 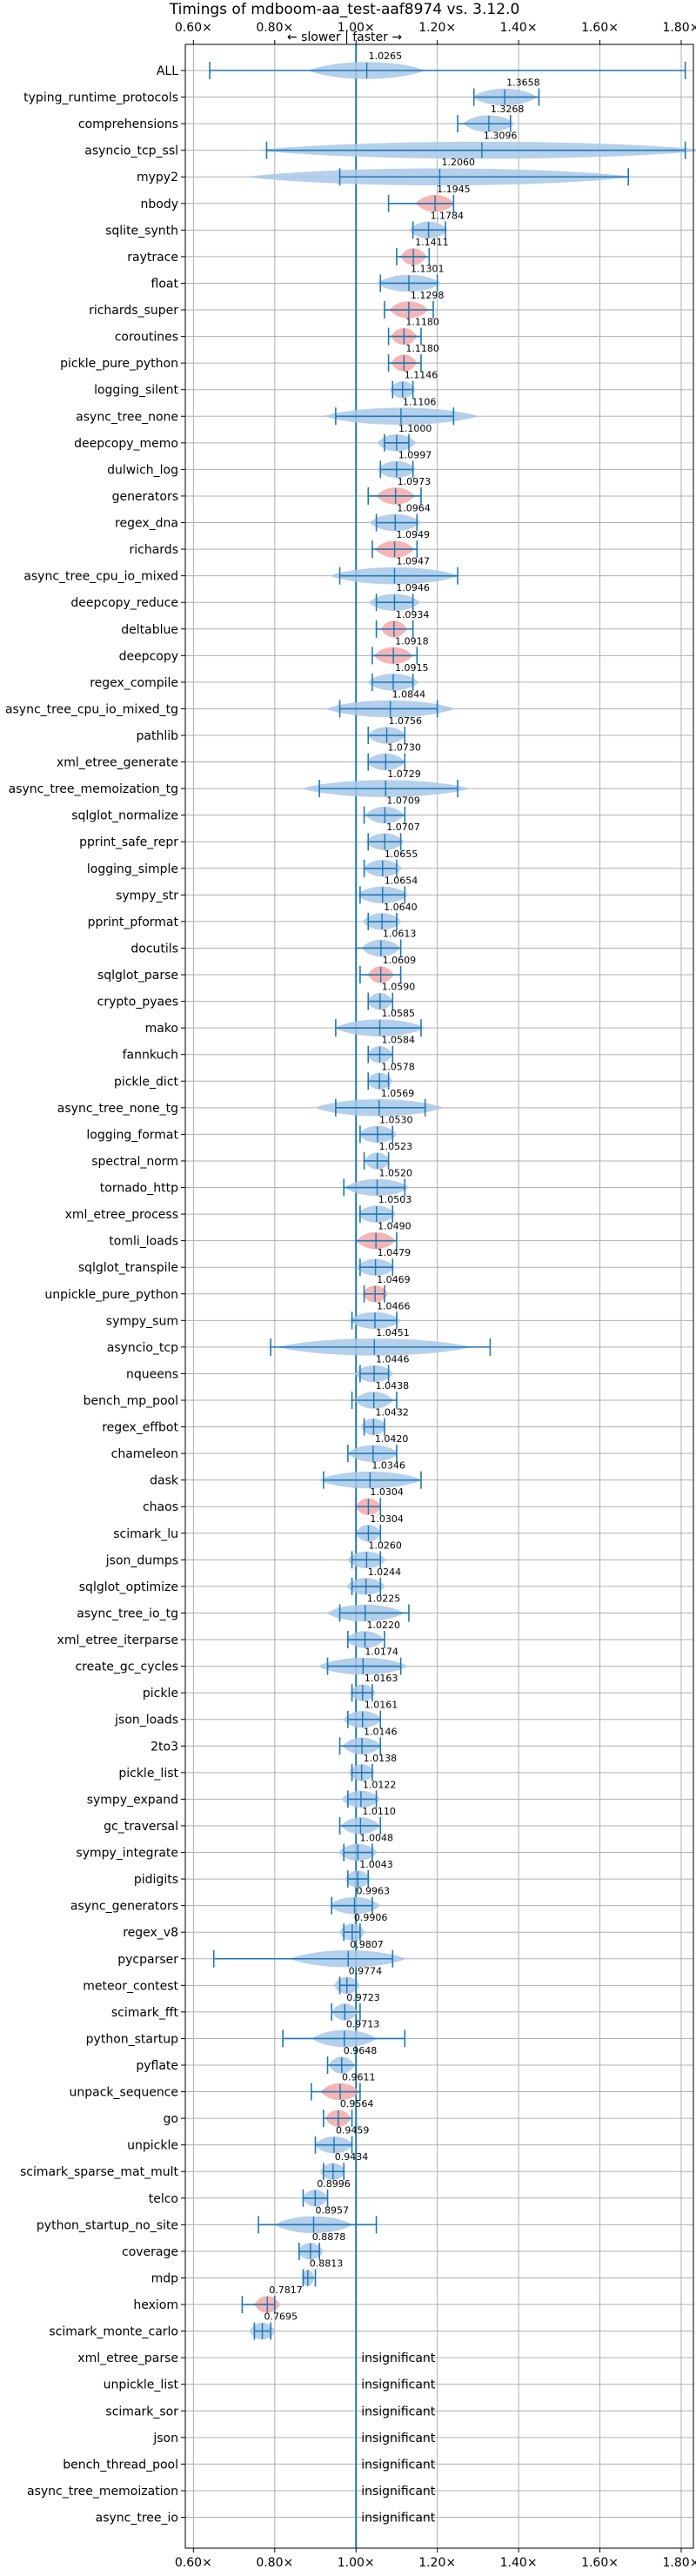 I want to click on benchmark-label: sqlite_synth, so click(x=141, y=231).